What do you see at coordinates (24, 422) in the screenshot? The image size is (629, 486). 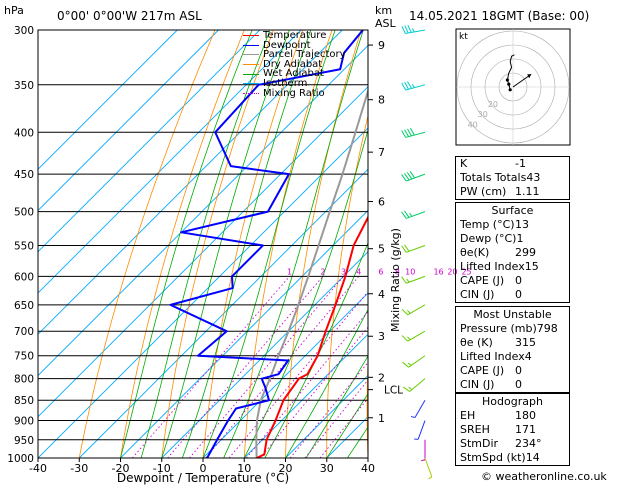 I see `pressure-tick-label: 900` at bounding box center [24, 422].